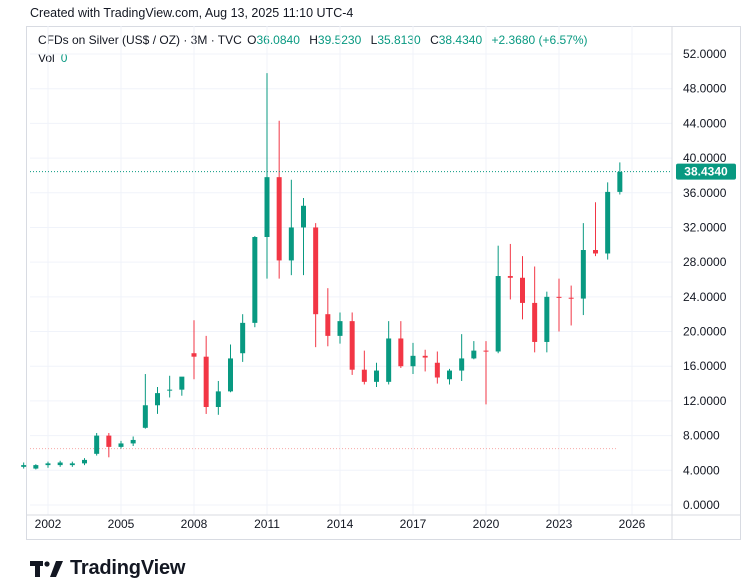 The height and width of the screenshot is (585, 749). Describe the element at coordinates (383, 522) in the screenshot. I see `time-axis: 2002 2005 2008 2011 2014 2017 2020 2023 2026` at that location.